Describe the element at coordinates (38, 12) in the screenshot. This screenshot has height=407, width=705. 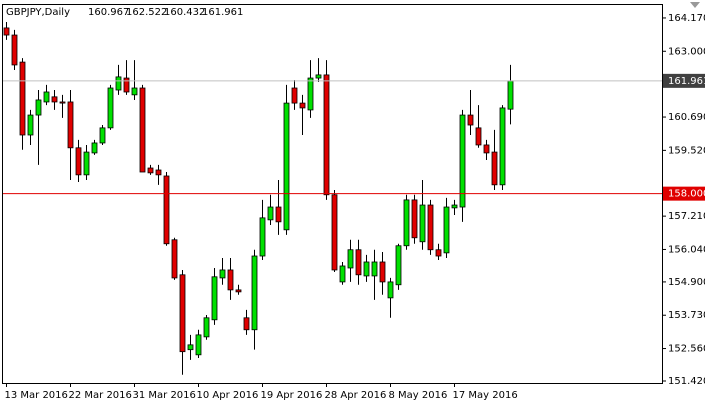
I see `symbol-label: GBPJPY,Daily` at that location.